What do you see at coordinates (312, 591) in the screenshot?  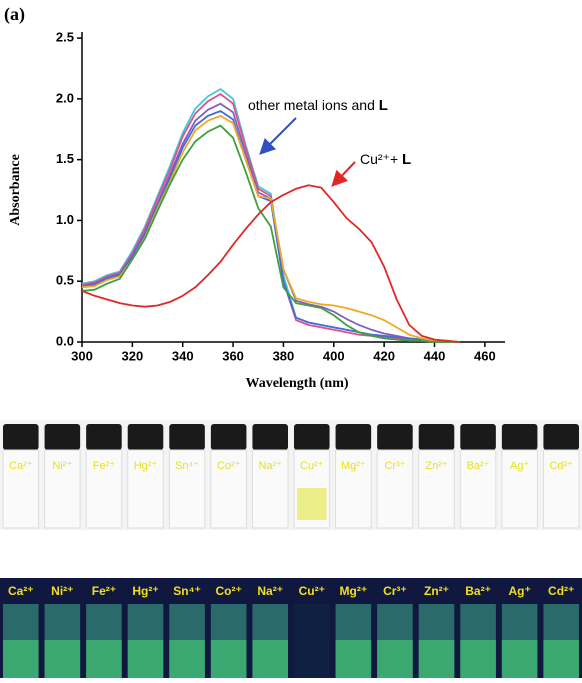 I see `uv-vial-label: Cu²⁺` at bounding box center [312, 591].